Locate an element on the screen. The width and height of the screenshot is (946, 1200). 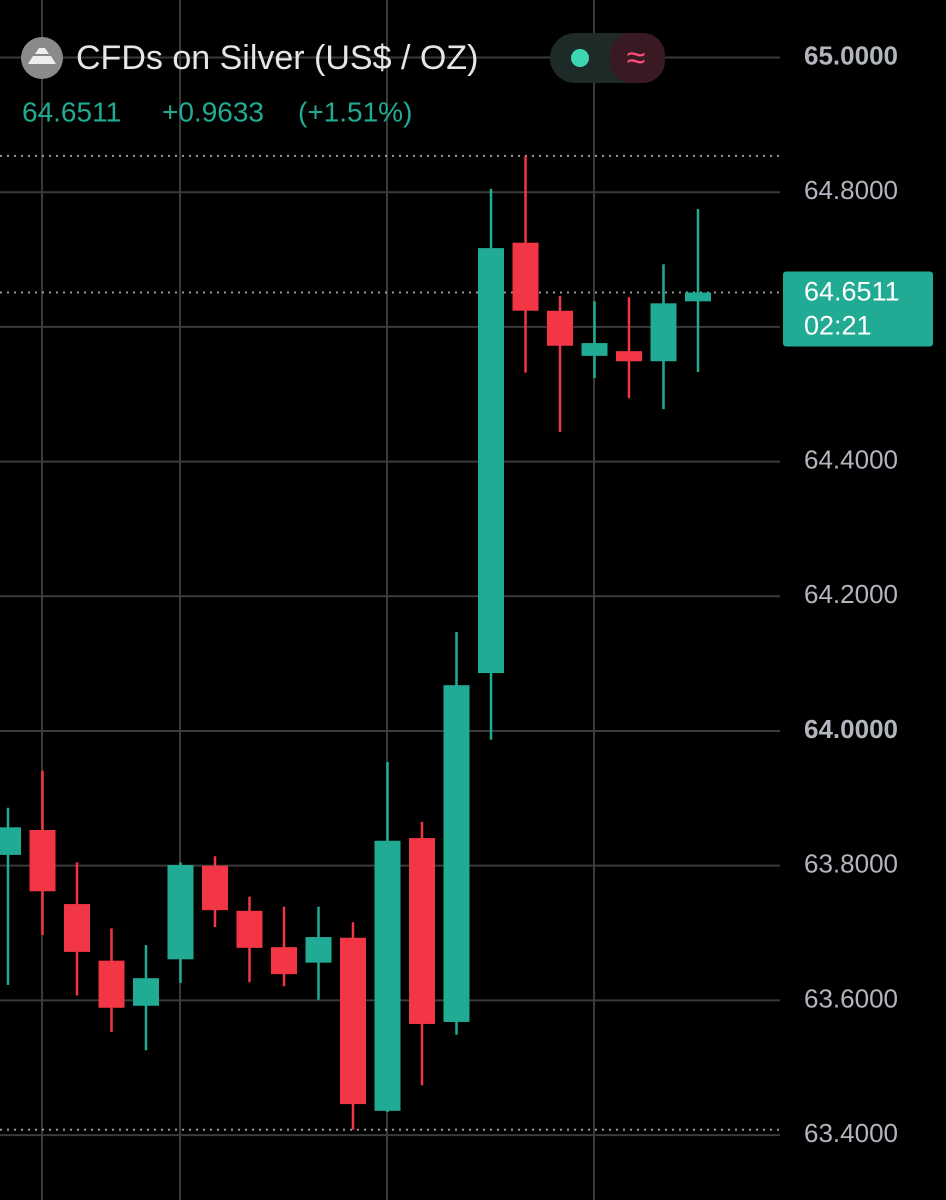
indicator-icon: ≈ is located at coordinates (636, 58).